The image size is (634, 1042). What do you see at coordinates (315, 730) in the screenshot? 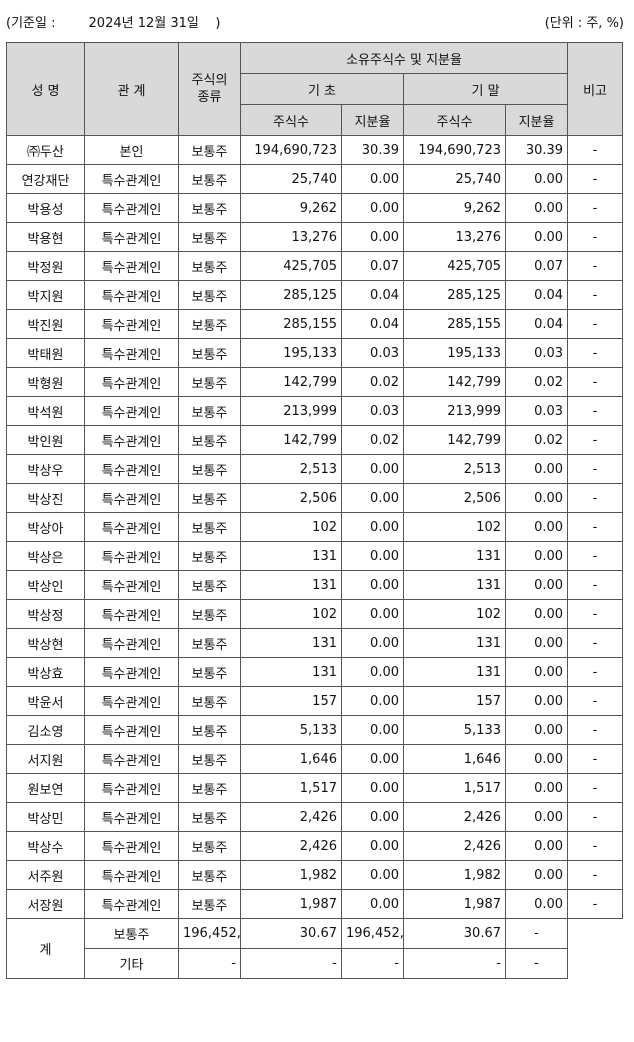
I see `table-row: 김소영 특수관계인 보통주 5,133 0.00 5,133 0.00-` at bounding box center [315, 730].